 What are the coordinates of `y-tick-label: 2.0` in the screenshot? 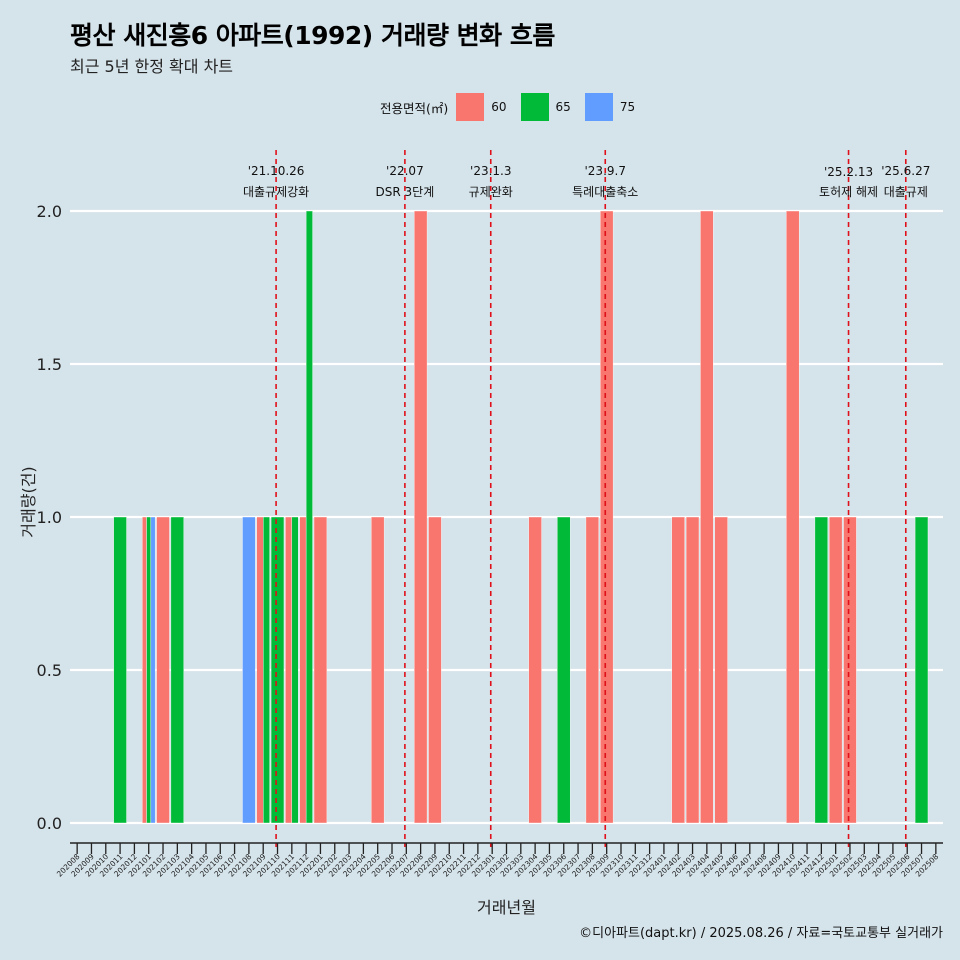 It's located at (49, 211).